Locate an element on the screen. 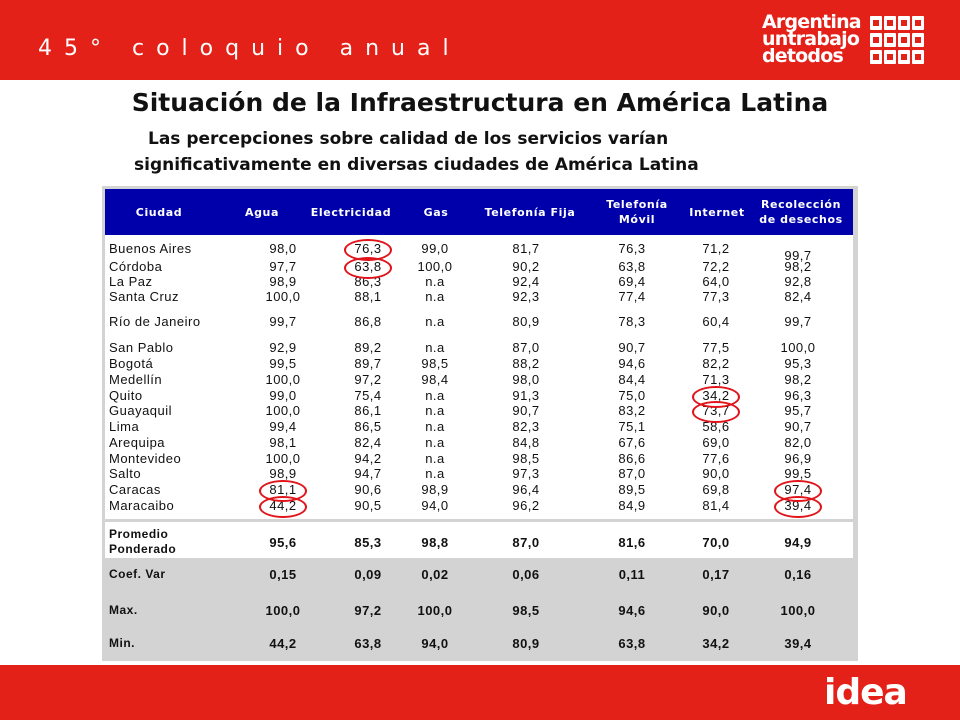 The image size is (960, 720). column-header: Recolección de desechos is located at coordinates (801, 212).